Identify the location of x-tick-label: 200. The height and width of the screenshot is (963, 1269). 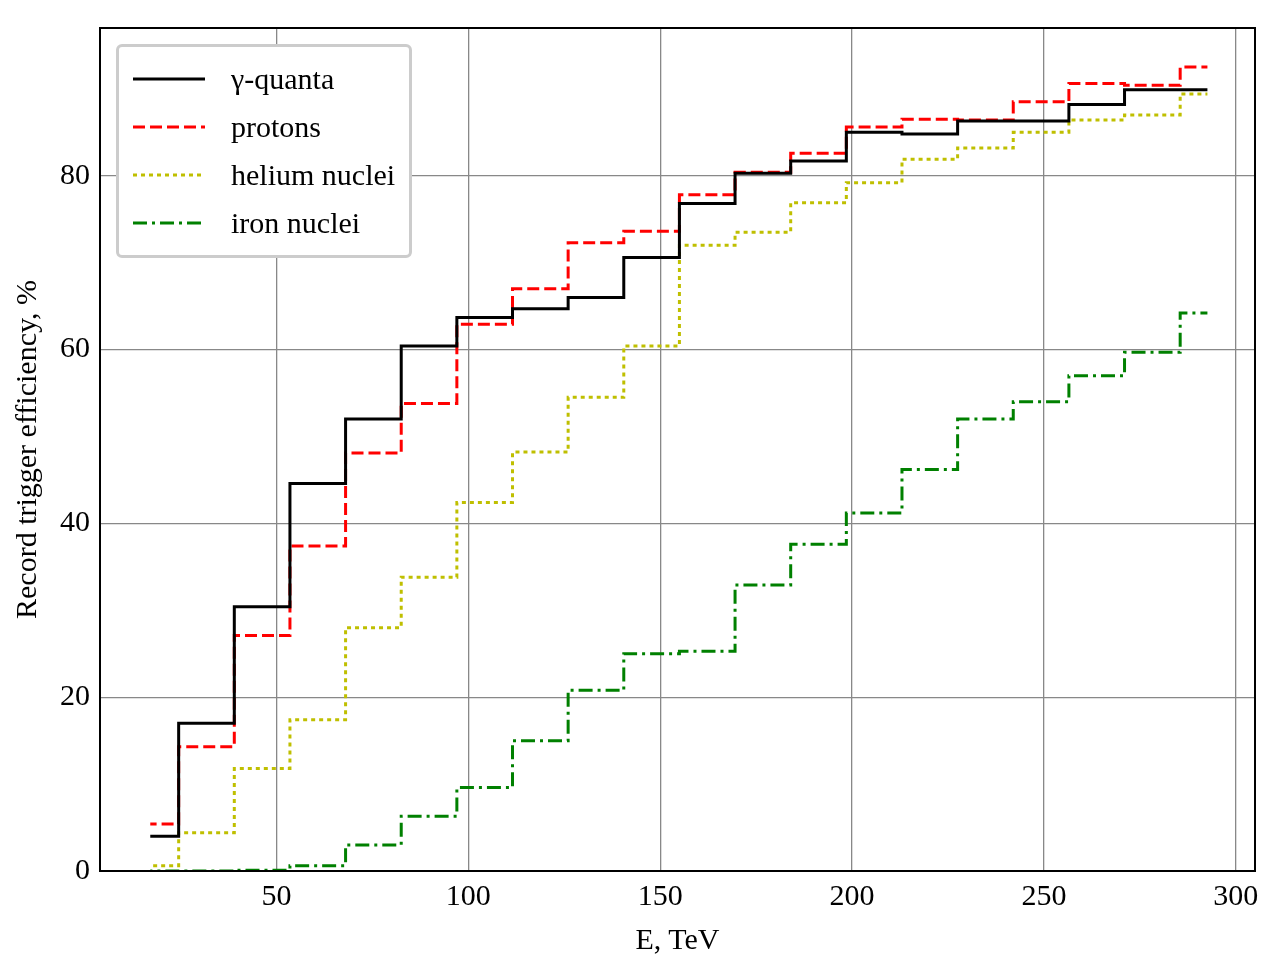
(852, 894).